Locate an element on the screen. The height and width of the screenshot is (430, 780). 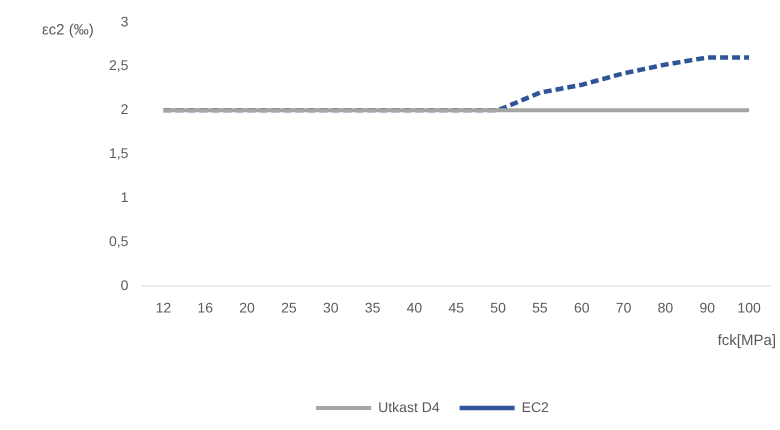
x-tick-label: 35 is located at coordinates (372, 307).